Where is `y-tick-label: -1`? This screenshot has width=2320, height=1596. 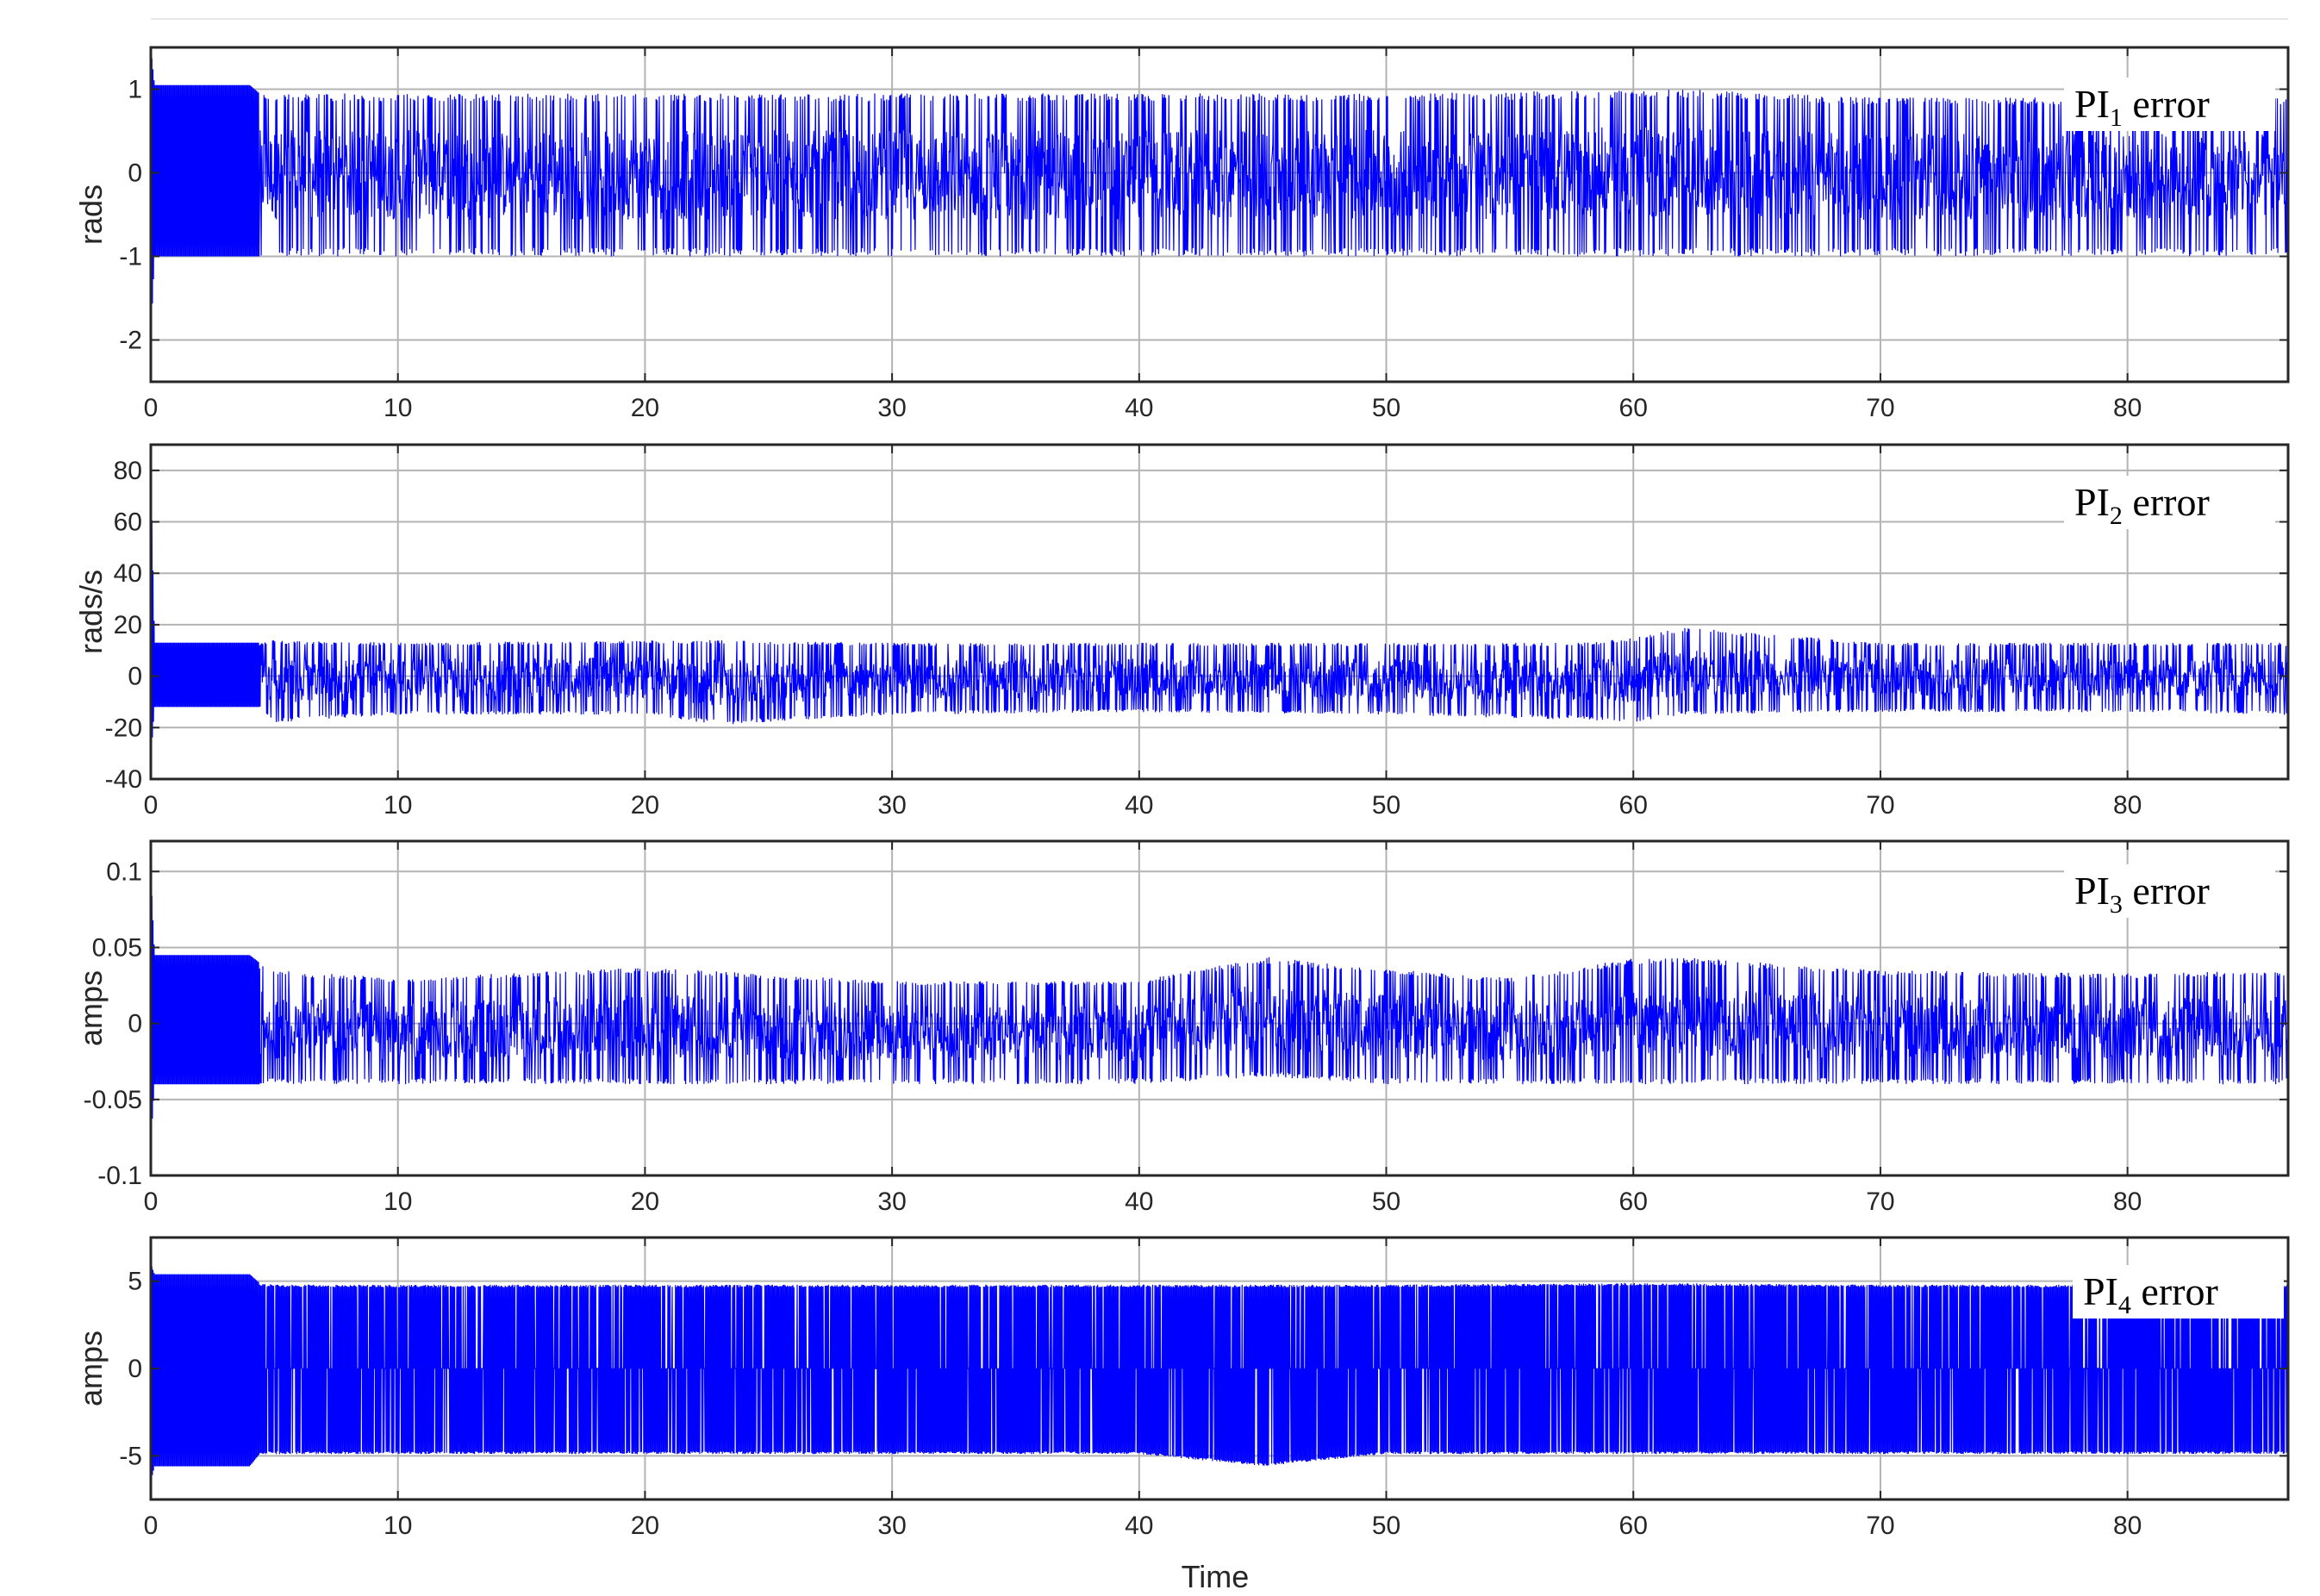
y-tick-label: -1 is located at coordinates (131, 257).